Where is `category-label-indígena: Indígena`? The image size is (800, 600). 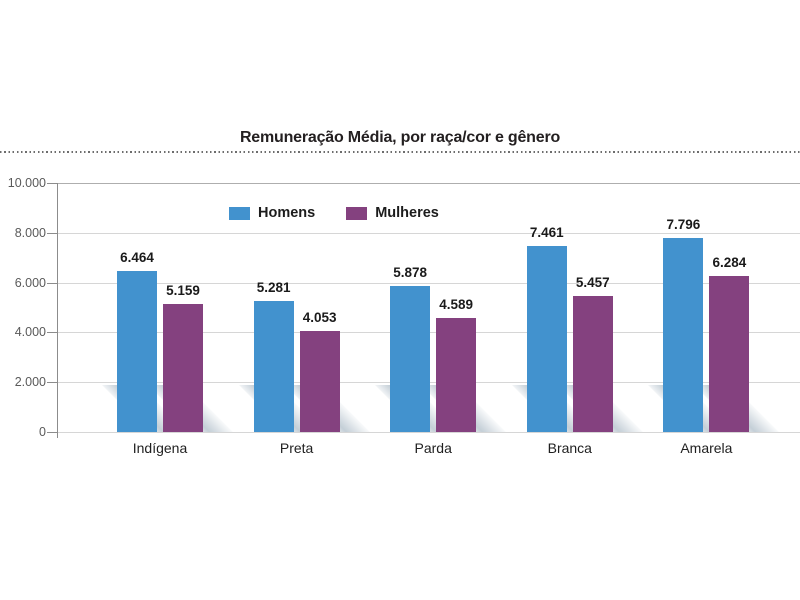
category-label-indígena: Indígena is located at coordinates (160, 448).